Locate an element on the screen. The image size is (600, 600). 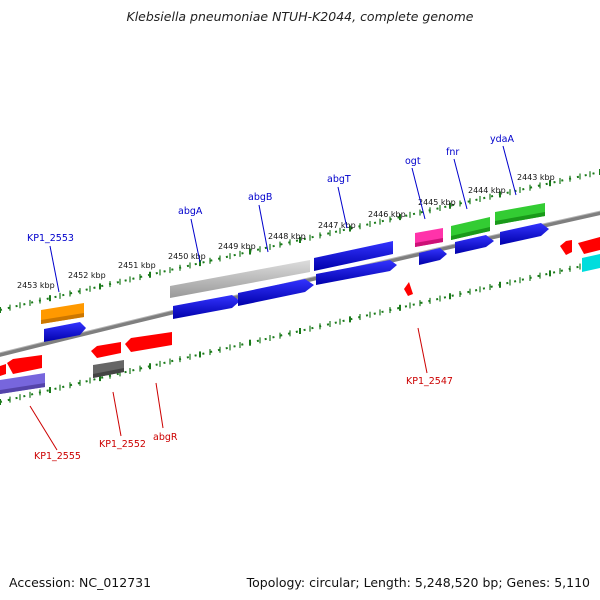
gene-red-small is located at coordinates (106, 350).